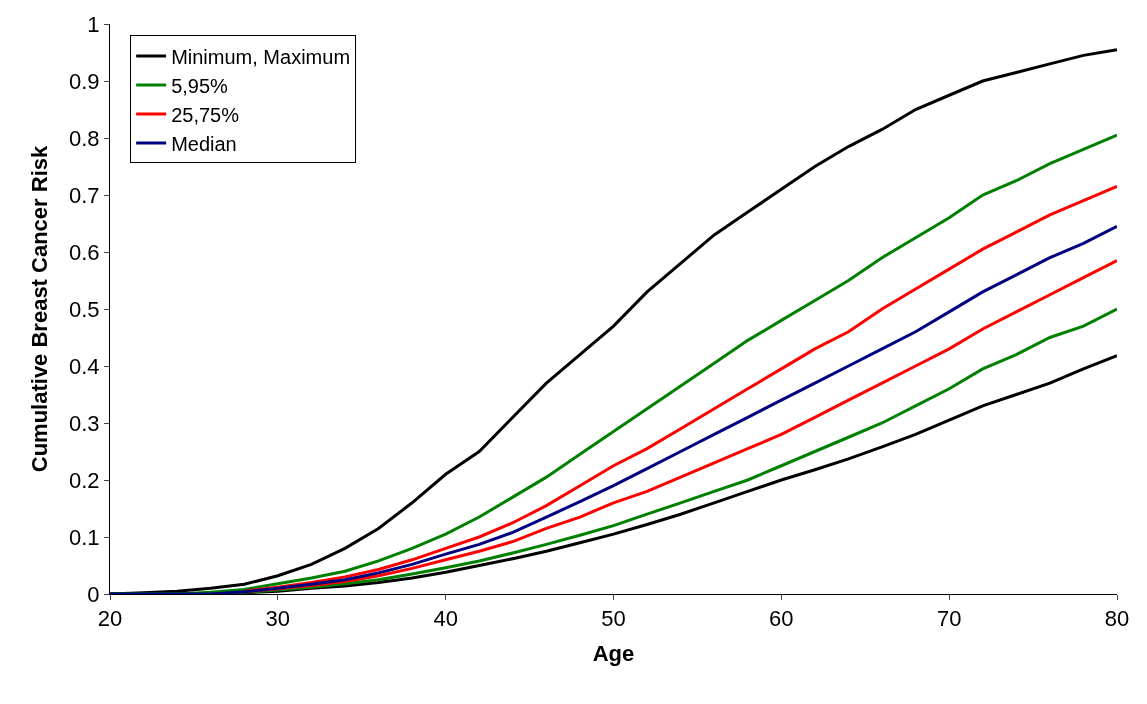  Describe the element at coordinates (84, 138) in the screenshot. I see `y-tick-label: 0.8` at that location.